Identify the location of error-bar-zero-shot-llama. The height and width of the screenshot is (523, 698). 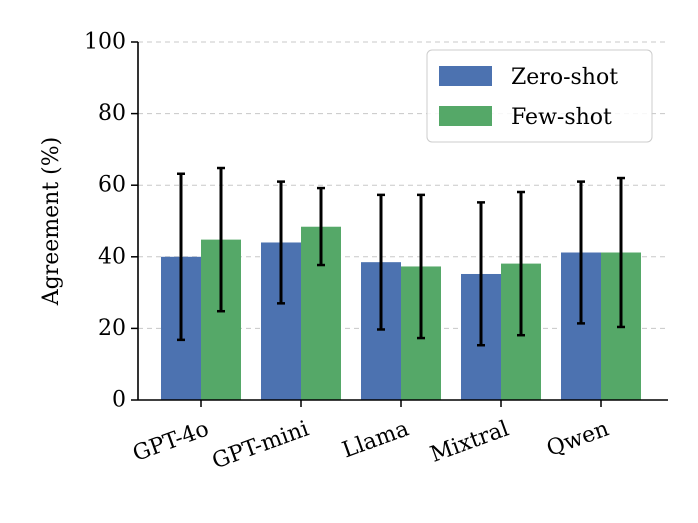
(381, 262).